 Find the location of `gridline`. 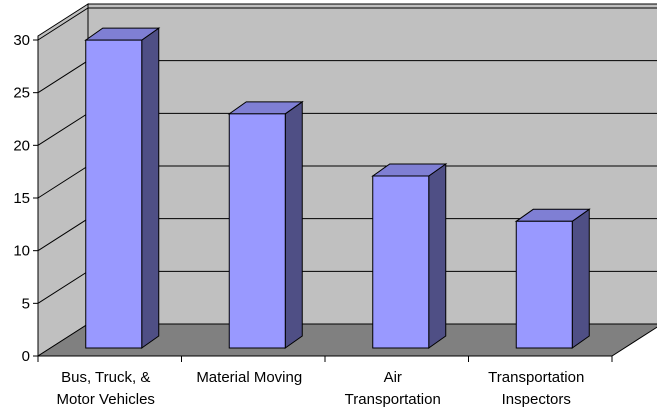

gridline is located at coordinates (347, 24).